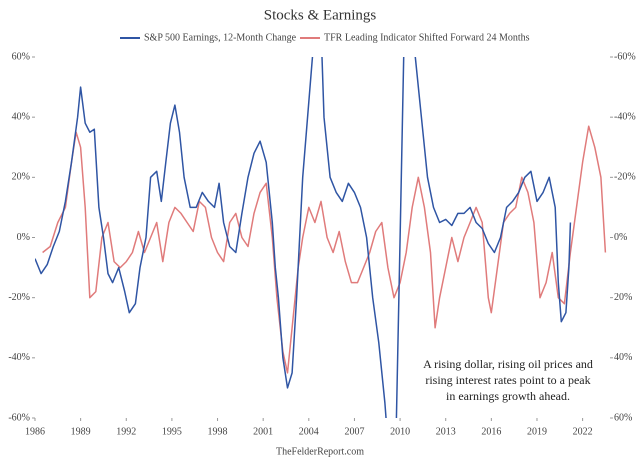 Image resolution: width=640 pixels, height=462 pixels. Describe the element at coordinates (220, 37) in the screenshot. I see `legend-label: S&P 500 Earnings, 12-Month Change` at that location.